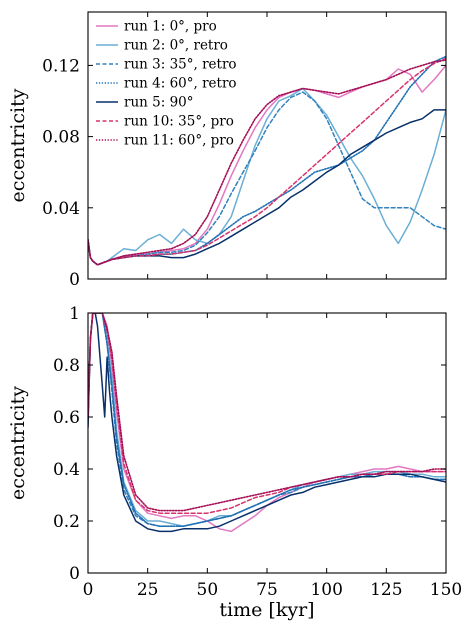 The height and width of the screenshot is (632, 474). What do you see at coordinates (180, 65) in the screenshot?
I see `legend-label: run 3: 35°, retro` at bounding box center [180, 65].